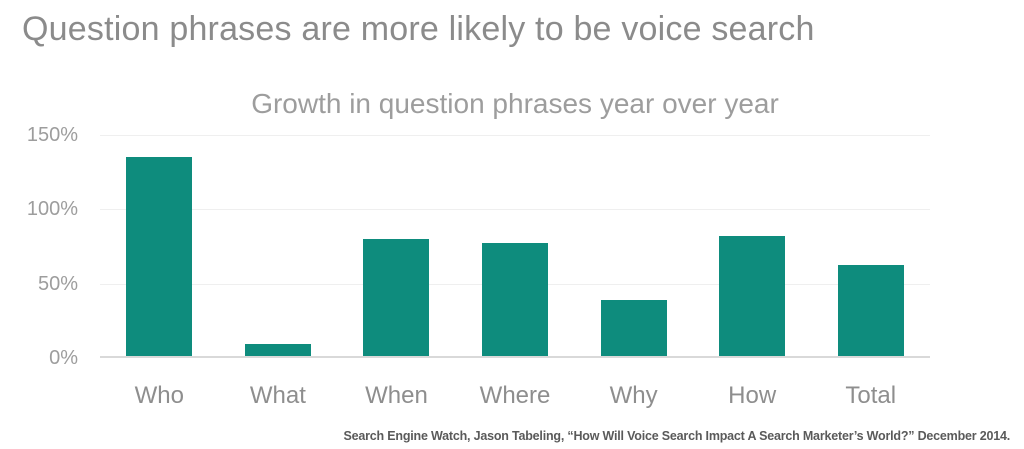 The image size is (1024, 449). What do you see at coordinates (52, 135) in the screenshot?
I see `y-tick-label-150: 150%` at bounding box center [52, 135].